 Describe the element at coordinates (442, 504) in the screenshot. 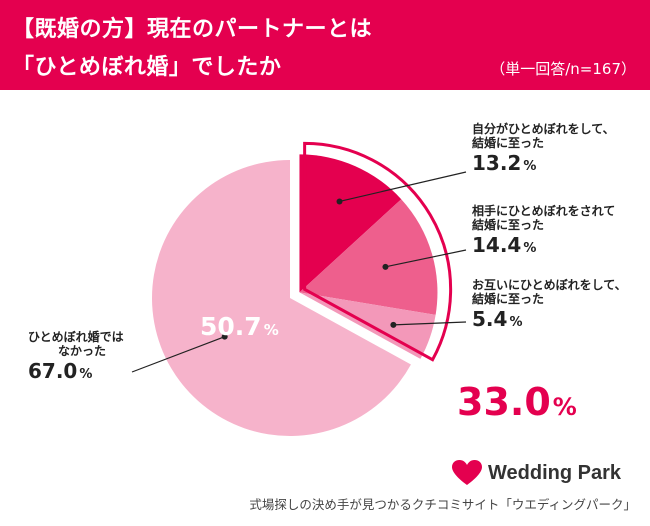

I see `footer-caption: 式場探しの決め手が見つかるクチコミサイト「ウエディングパーク」` at that location.